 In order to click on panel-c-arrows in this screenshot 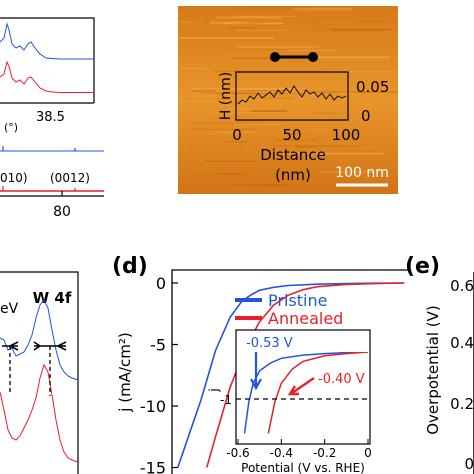, I will do `click(34, 346)`.